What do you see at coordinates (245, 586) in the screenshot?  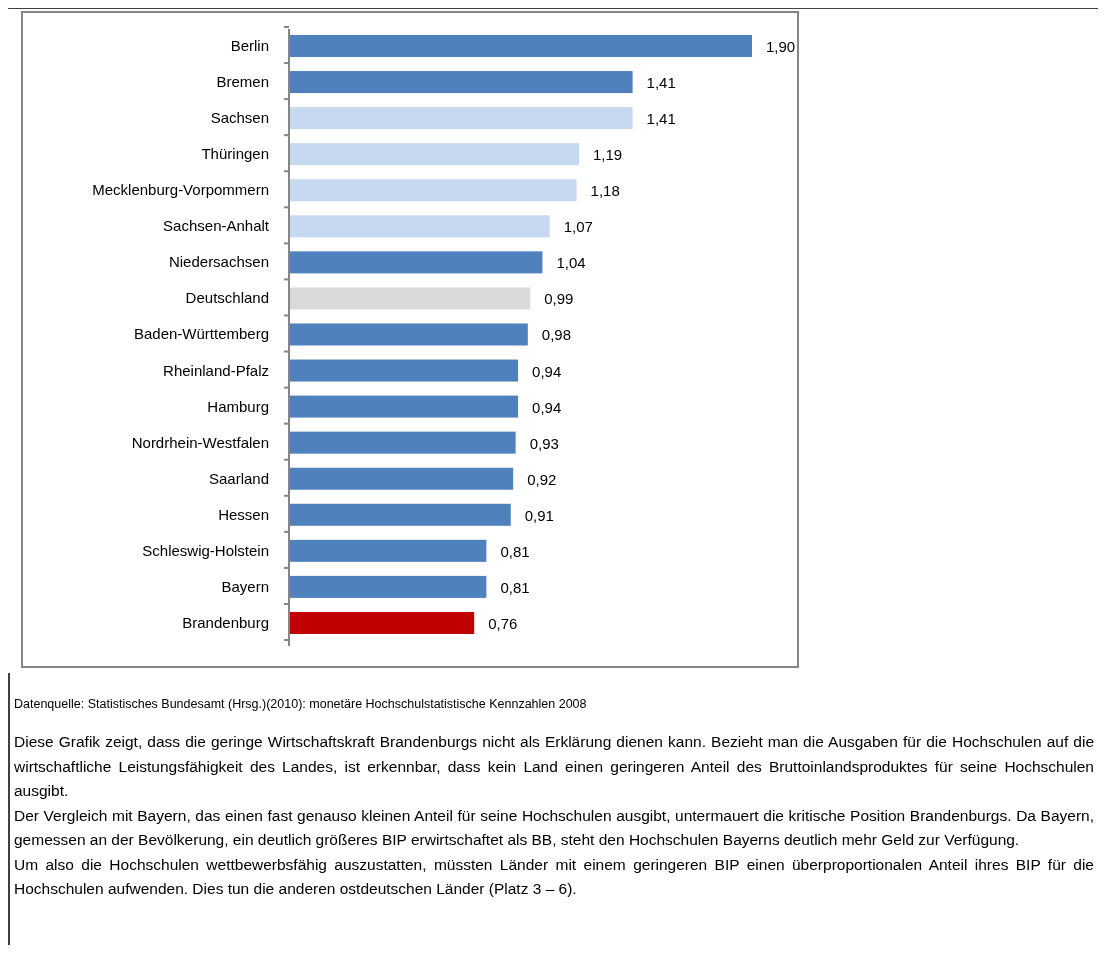 I see `y-tick-label: Bayern` at bounding box center [245, 586].